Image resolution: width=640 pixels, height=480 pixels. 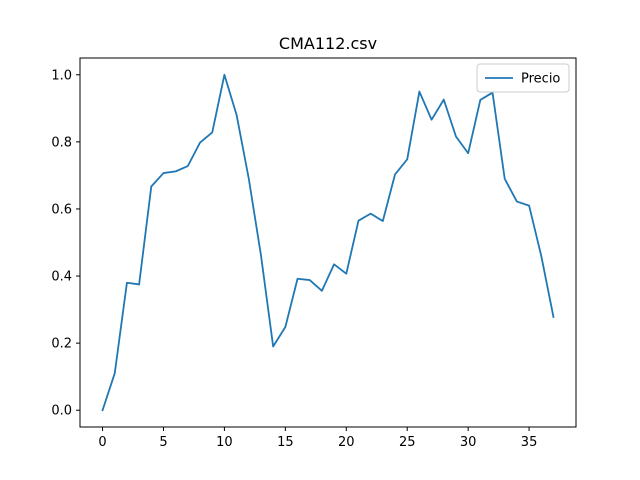 I want to click on y-tick-label: 0.6, so click(x=61, y=209).